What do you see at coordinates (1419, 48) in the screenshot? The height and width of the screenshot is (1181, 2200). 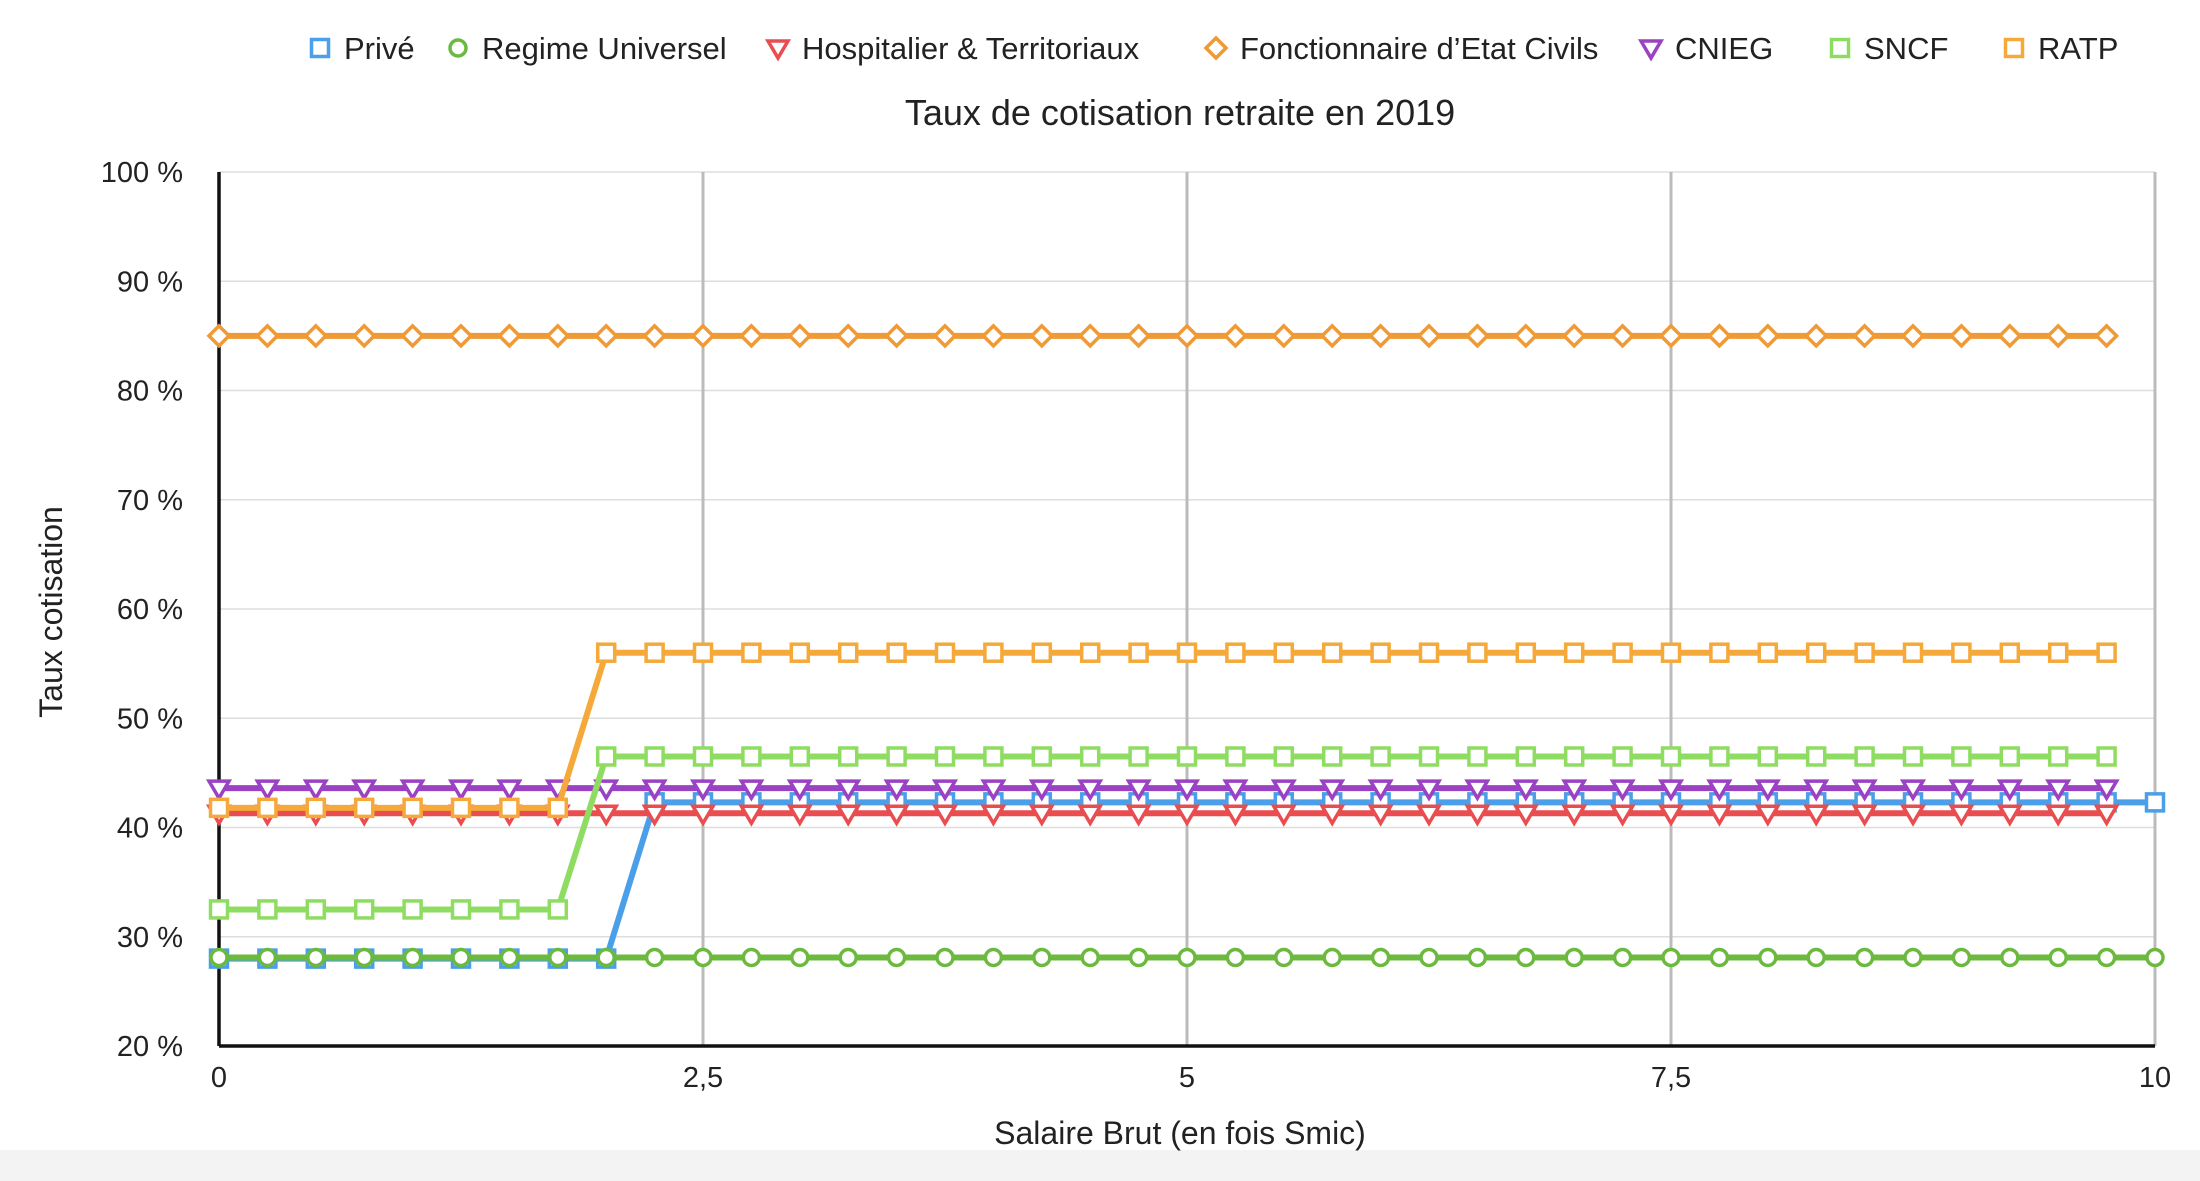 I see `legend-label: Fonctionnaire d’Etat Civils` at bounding box center [1419, 48].